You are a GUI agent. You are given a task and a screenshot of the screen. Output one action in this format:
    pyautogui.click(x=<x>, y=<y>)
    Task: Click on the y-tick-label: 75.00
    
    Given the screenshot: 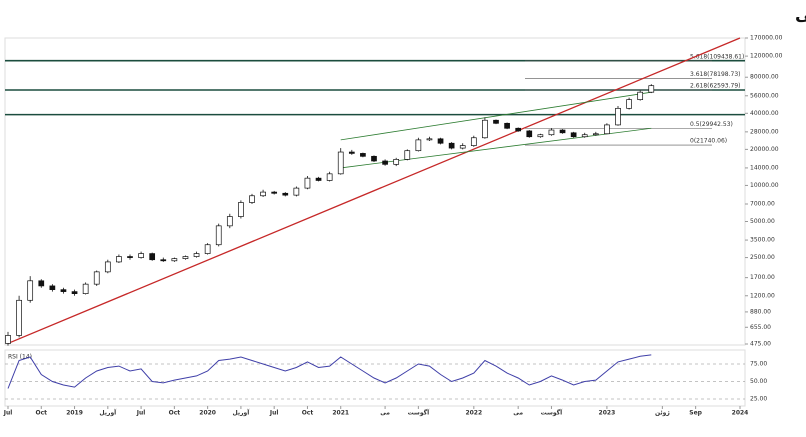 What is the action you would take?
    pyautogui.click(x=758, y=364)
    